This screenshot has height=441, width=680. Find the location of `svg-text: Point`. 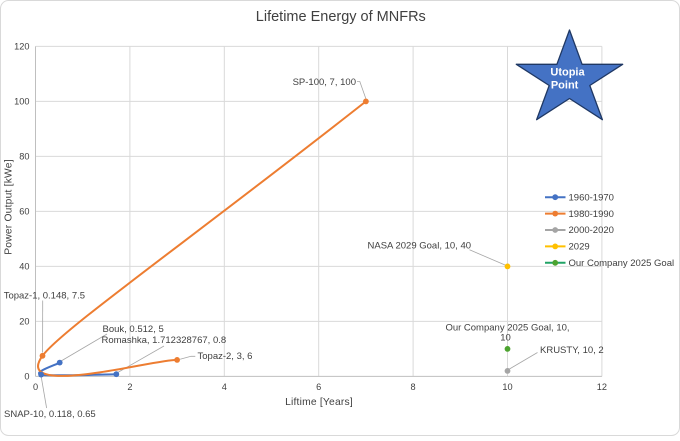

svg-text: Point is located at coordinates (565, 85).